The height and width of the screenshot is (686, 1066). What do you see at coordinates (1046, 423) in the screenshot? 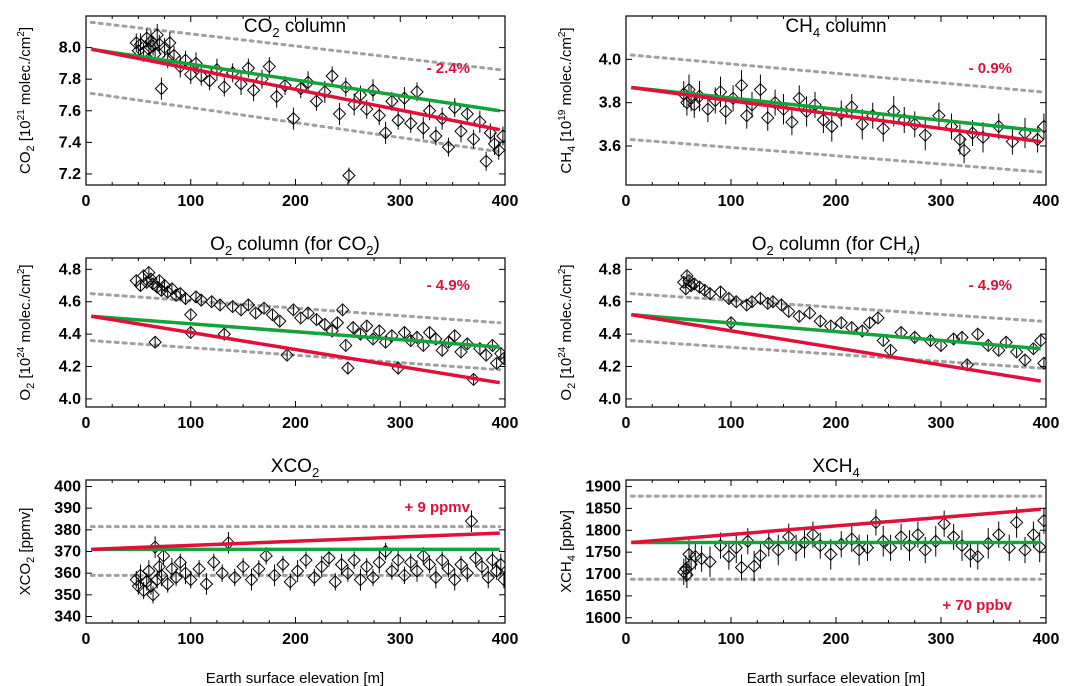
I see `x-tick-label: 400` at bounding box center [1046, 423].